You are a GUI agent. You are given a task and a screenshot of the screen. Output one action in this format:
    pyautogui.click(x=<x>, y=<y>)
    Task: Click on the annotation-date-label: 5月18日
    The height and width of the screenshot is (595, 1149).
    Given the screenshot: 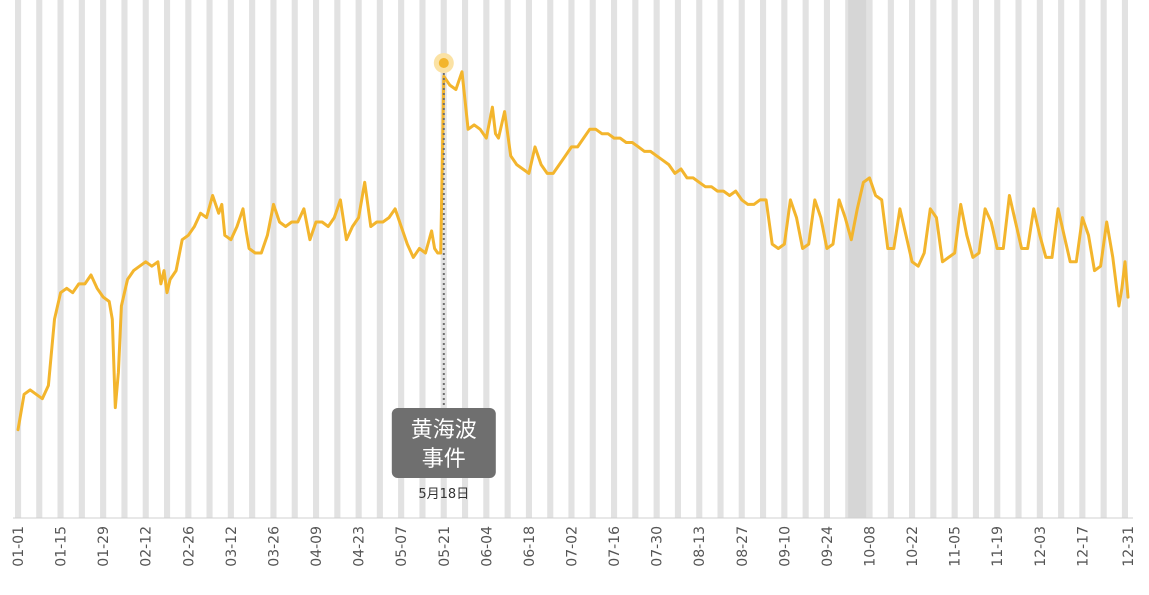 What is the action you would take?
    pyautogui.click(x=443, y=494)
    